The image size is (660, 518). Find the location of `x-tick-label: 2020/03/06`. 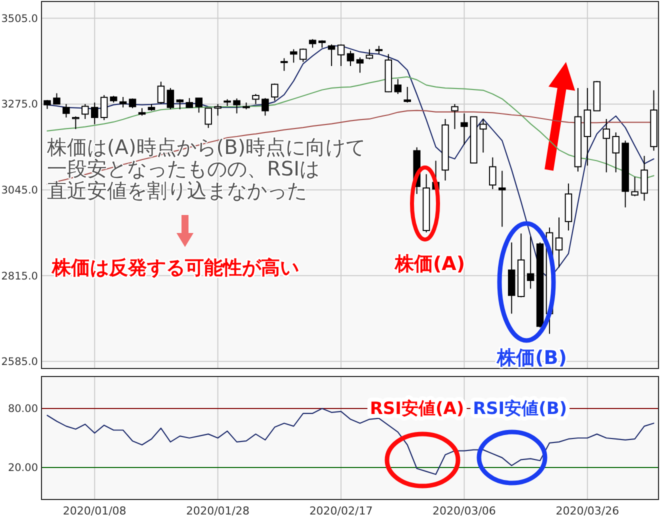

x-tick-label: 2020/03/06 is located at coordinates (464, 511).